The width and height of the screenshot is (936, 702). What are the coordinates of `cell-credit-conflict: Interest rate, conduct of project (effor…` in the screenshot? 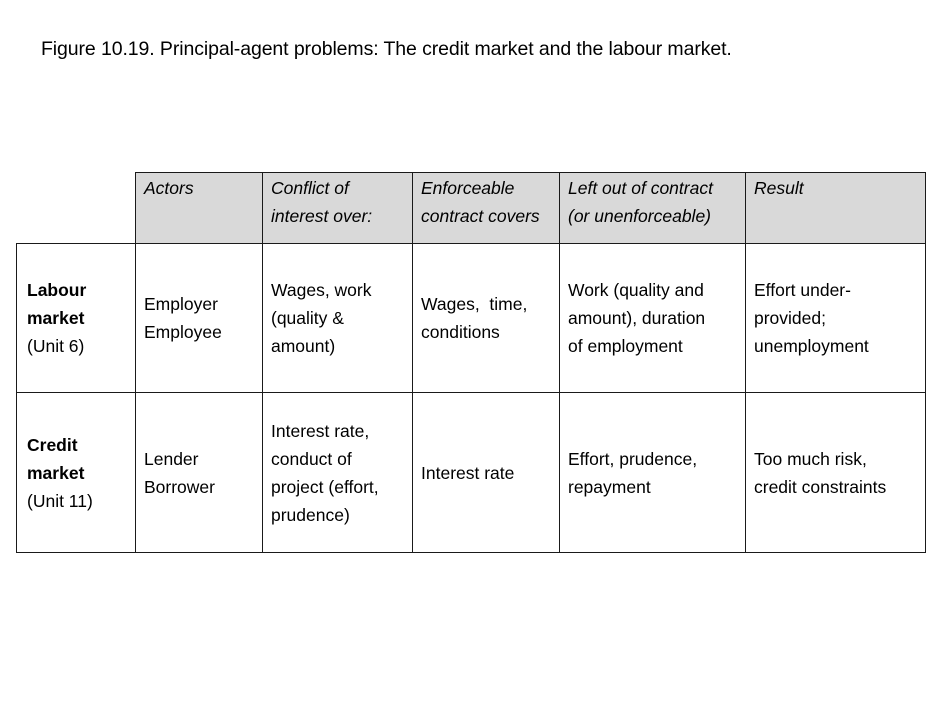 It's located at (337, 472).